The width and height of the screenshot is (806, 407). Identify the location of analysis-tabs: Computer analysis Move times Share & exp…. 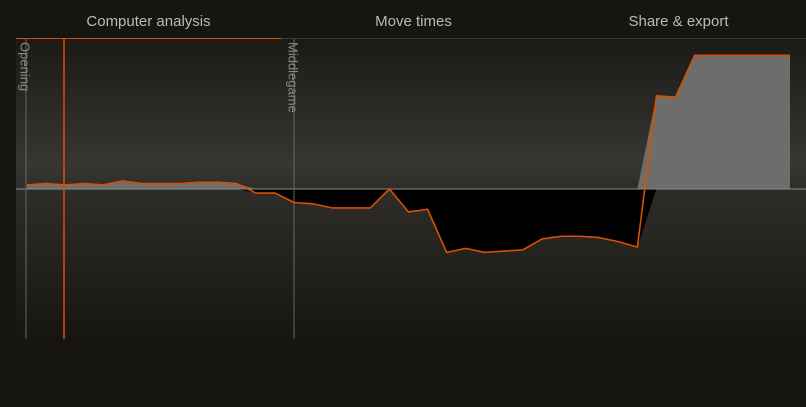
(411, 20).